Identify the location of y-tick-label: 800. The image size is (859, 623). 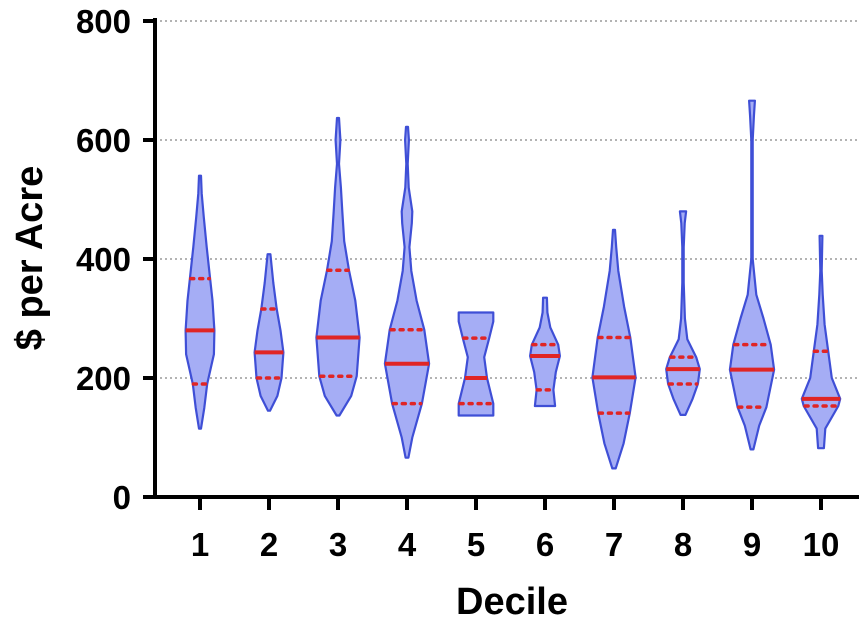
(103, 21).